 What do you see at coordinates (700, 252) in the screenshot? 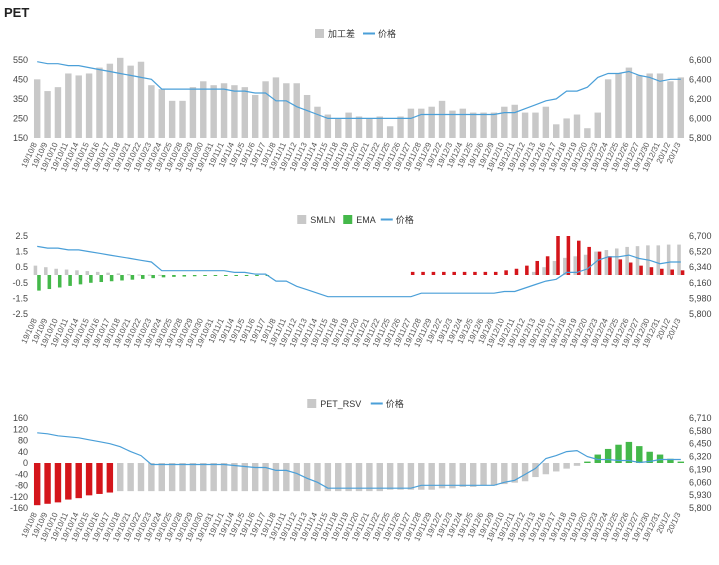
I see `y-right-tick-label: 6,520` at bounding box center [700, 252].